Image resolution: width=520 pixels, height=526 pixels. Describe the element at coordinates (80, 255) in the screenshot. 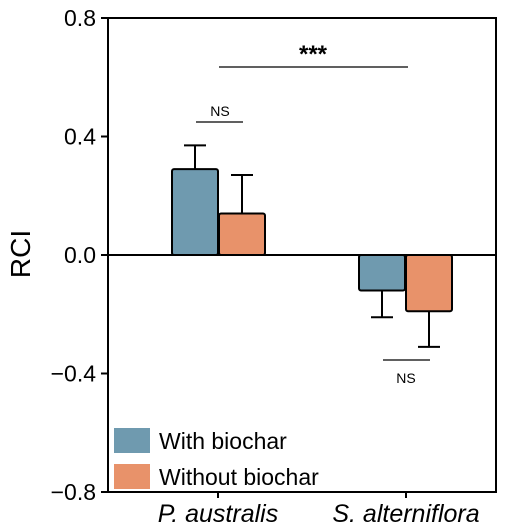

I see `y-tick-label: 0.0` at that location.